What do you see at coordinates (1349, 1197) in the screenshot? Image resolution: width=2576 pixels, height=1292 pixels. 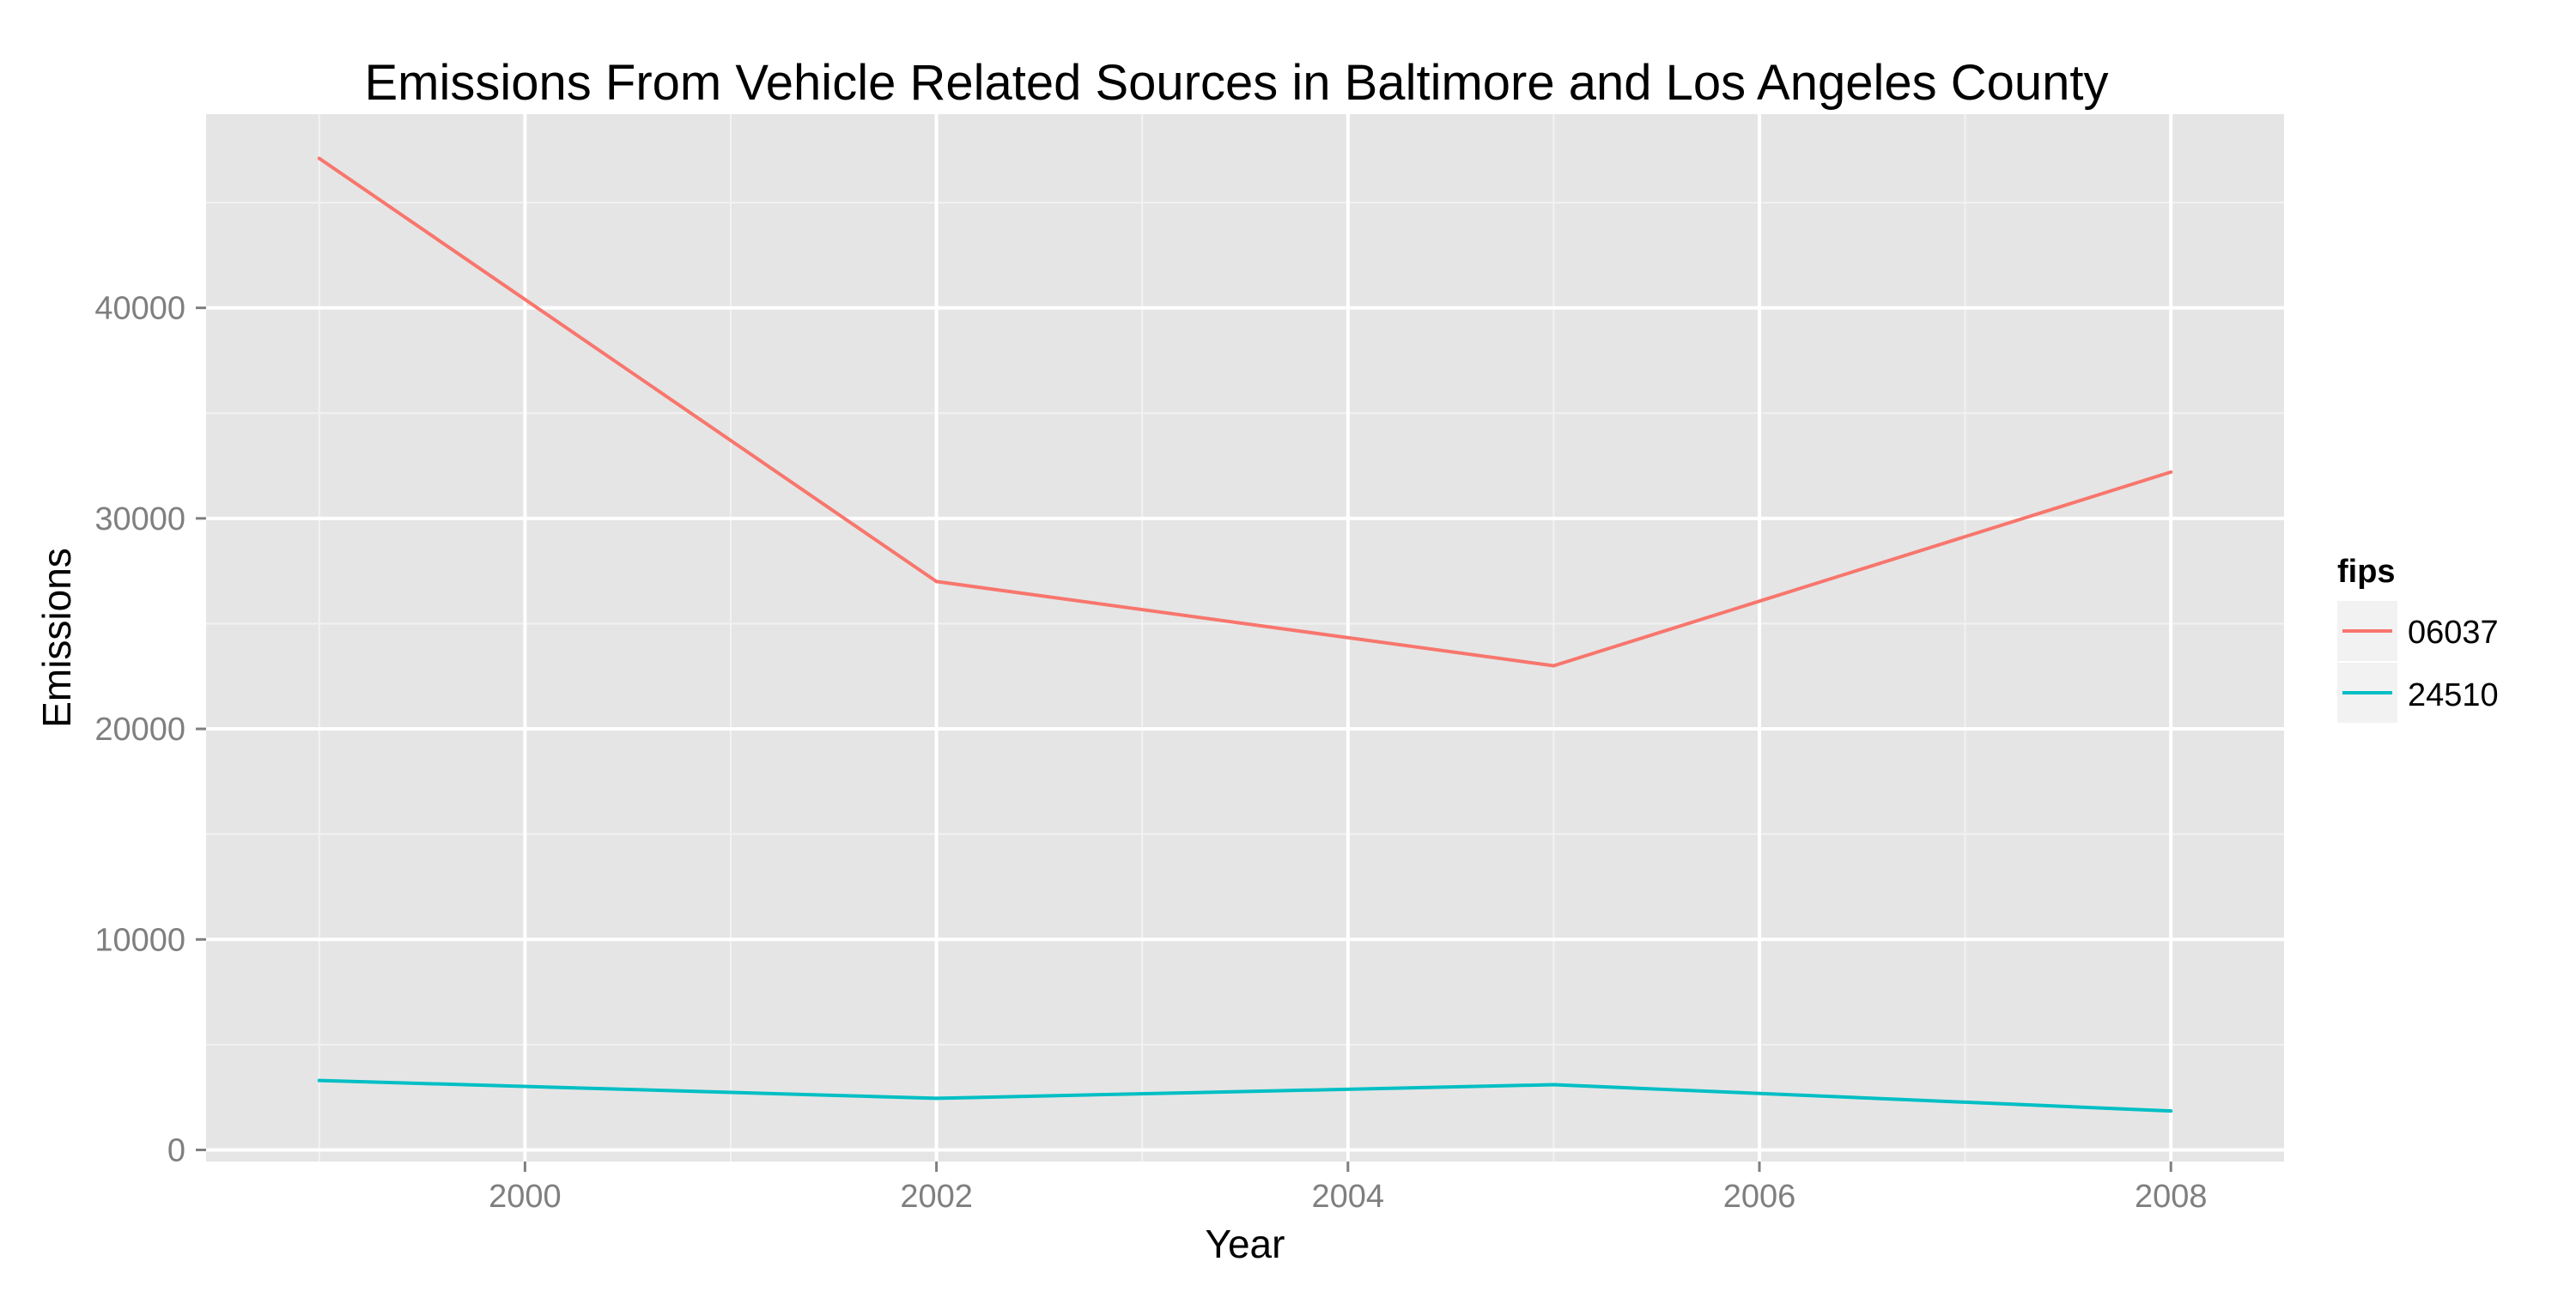 I see `x-tick-label: 2004` at bounding box center [1349, 1197].